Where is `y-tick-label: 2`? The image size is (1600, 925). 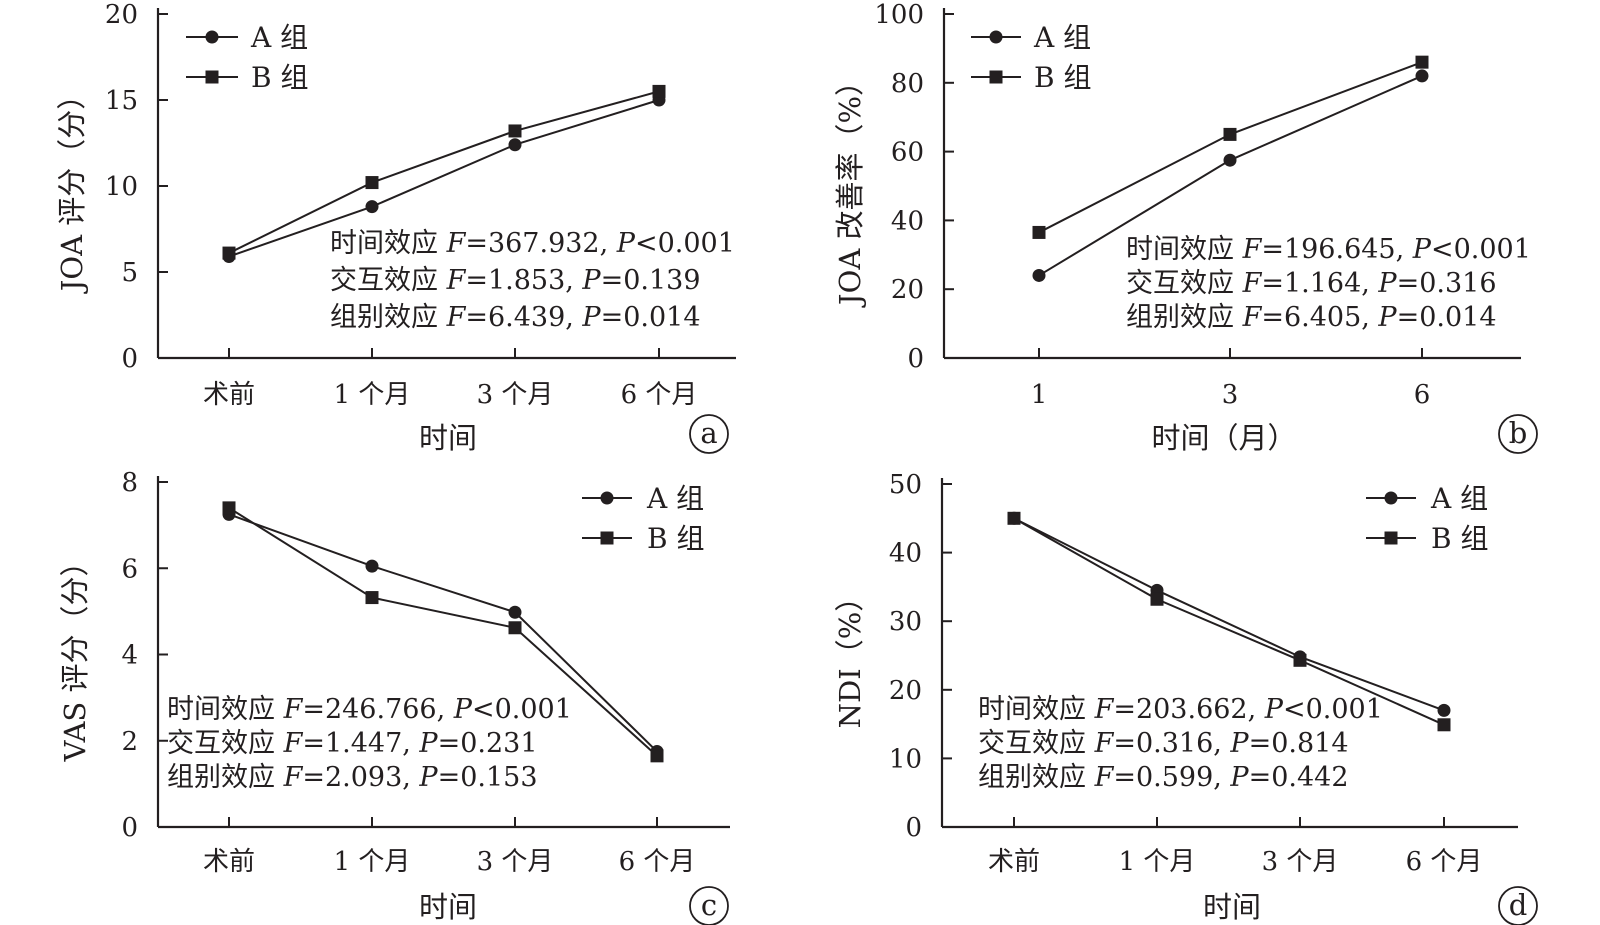
y-tick-label: 2 is located at coordinates (129, 742).